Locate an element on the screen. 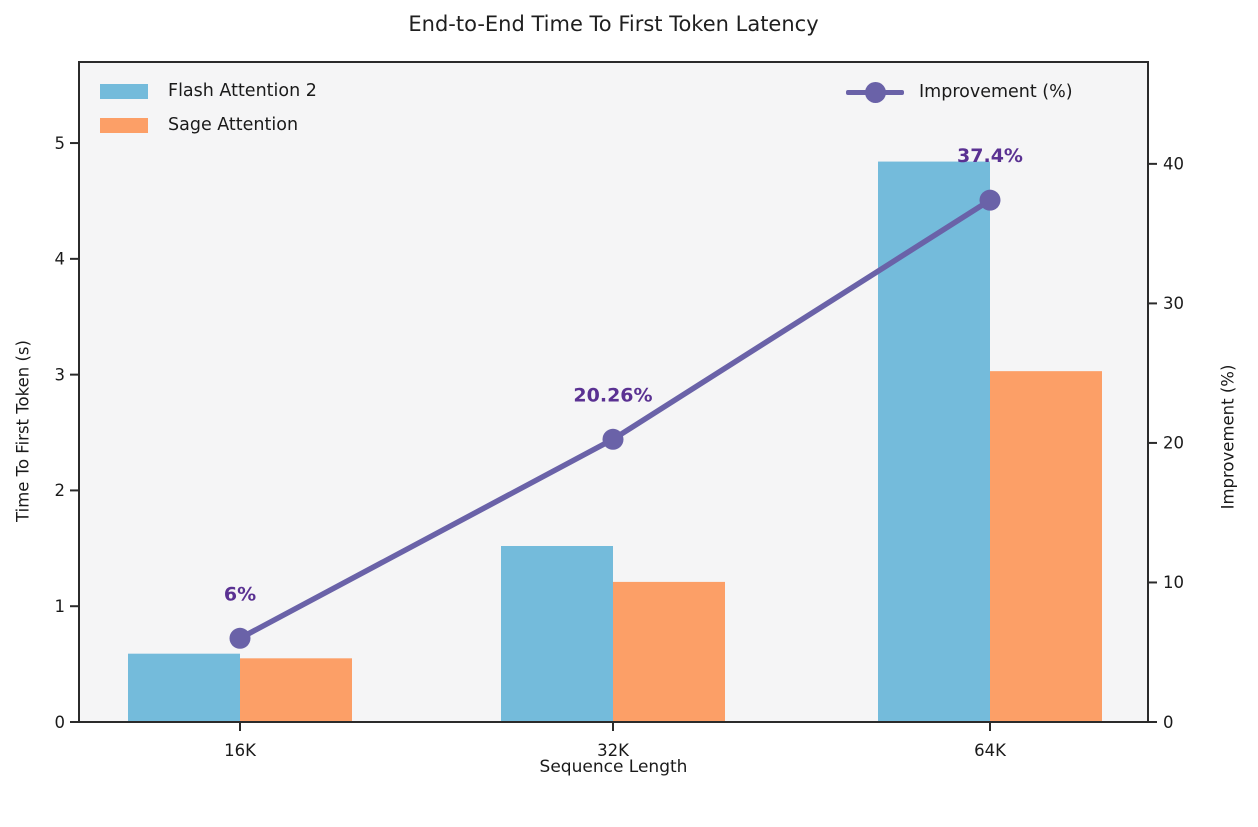 The width and height of the screenshot is (1258, 827). right-axis-title: Improvement (%) is located at coordinates (1228, 437).